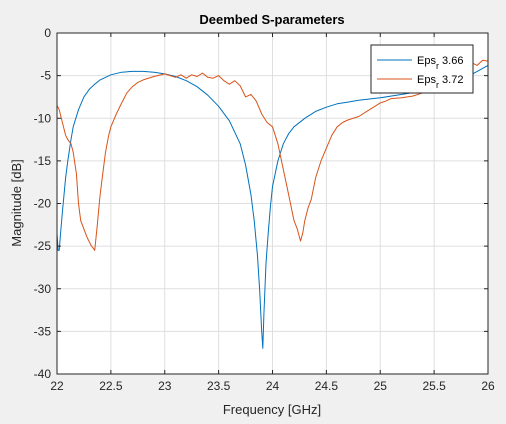 This screenshot has width=506, height=424. Describe the element at coordinates (45, 76) in the screenshot. I see `y-tick-label: -5` at that location.